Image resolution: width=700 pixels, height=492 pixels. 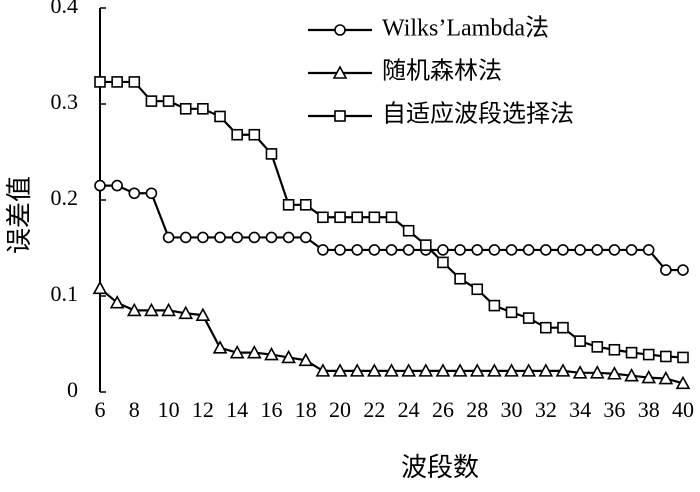 What do you see at coordinates (134, 409) in the screenshot?
I see `x-tick-label: 8` at bounding box center [134, 409].